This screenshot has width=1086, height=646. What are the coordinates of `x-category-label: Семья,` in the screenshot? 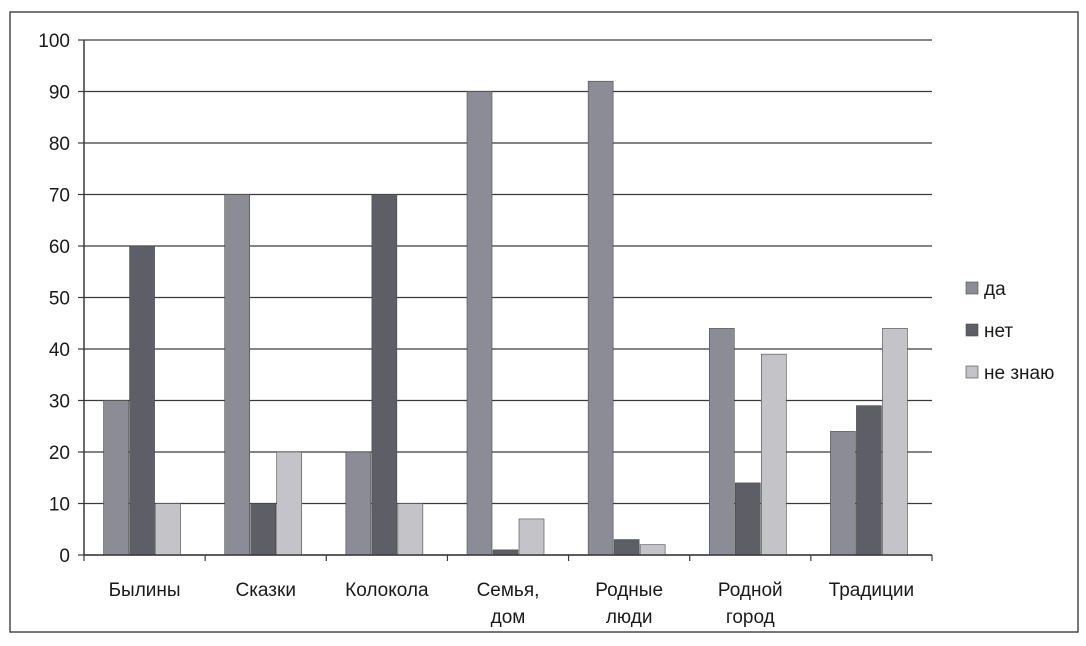 It's located at (508, 590).